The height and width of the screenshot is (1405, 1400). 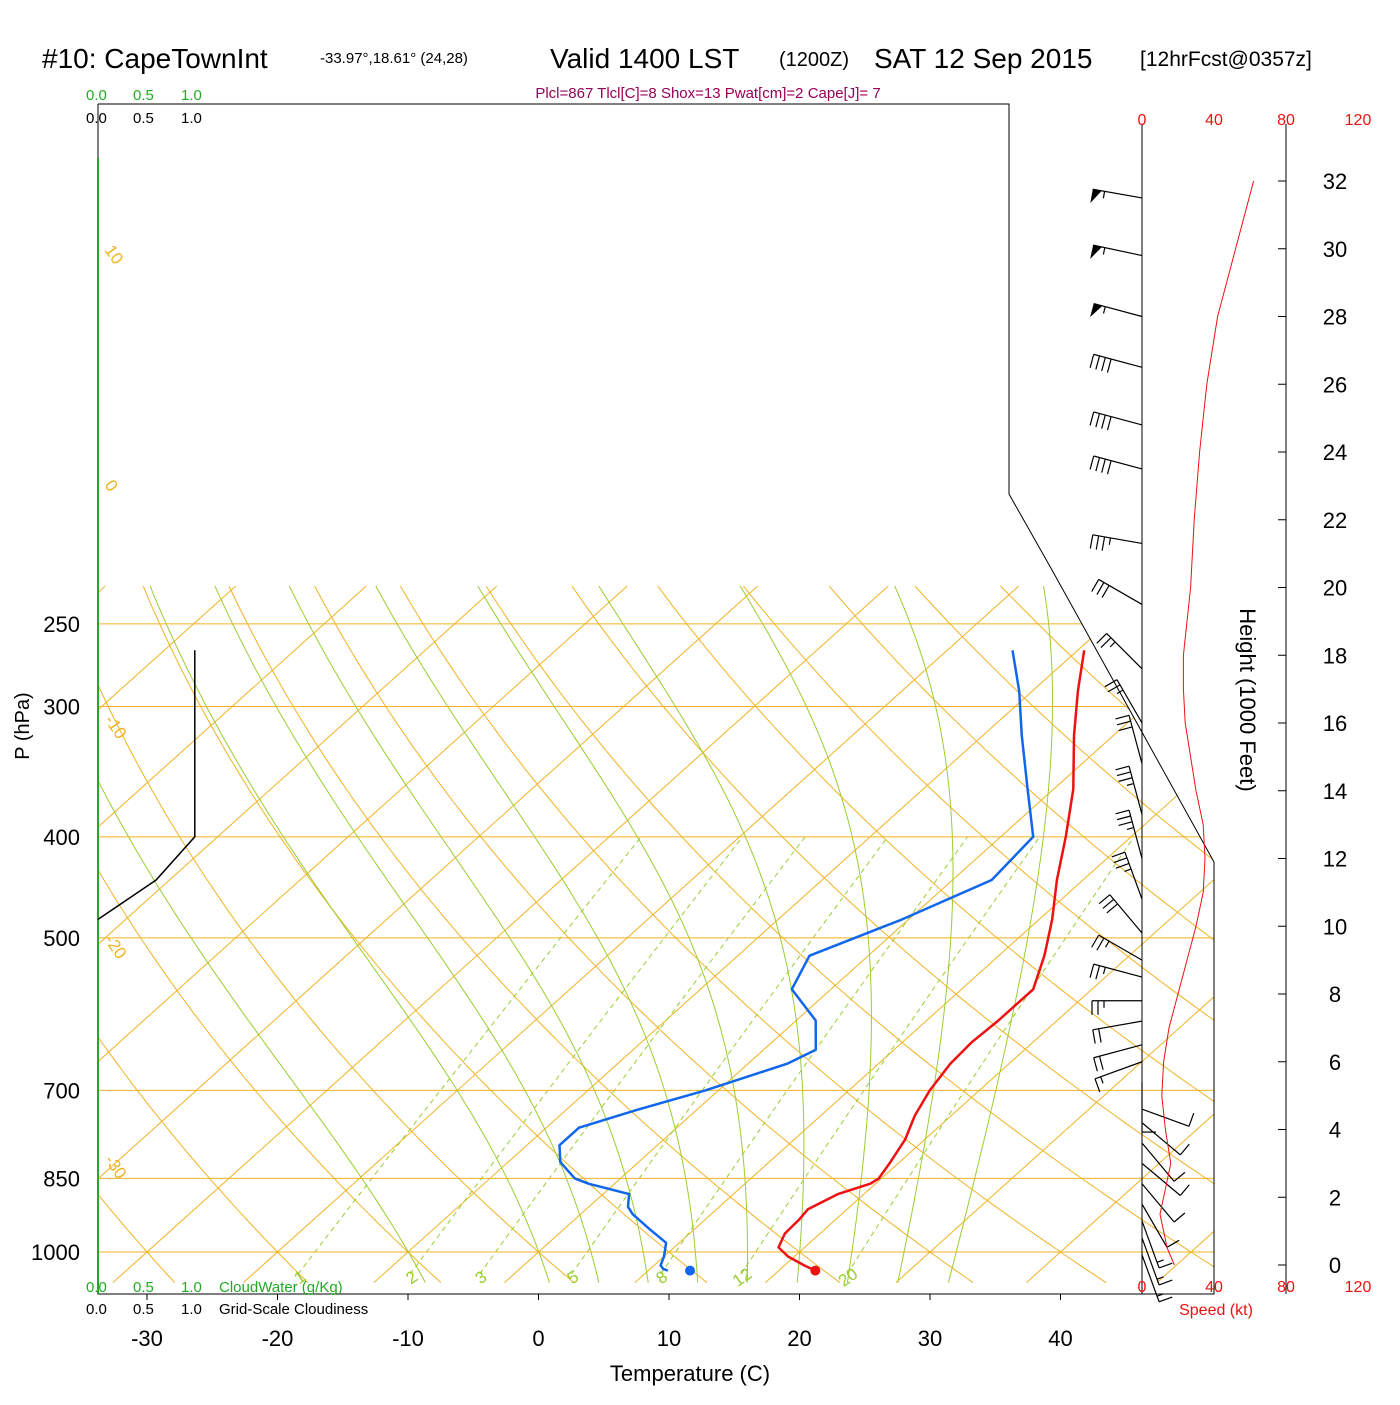 What do you see at coordinates (662, 1277) in the screenshot?
I see `mixing-ratio-label: 8` at bounding box center [662, 1277].